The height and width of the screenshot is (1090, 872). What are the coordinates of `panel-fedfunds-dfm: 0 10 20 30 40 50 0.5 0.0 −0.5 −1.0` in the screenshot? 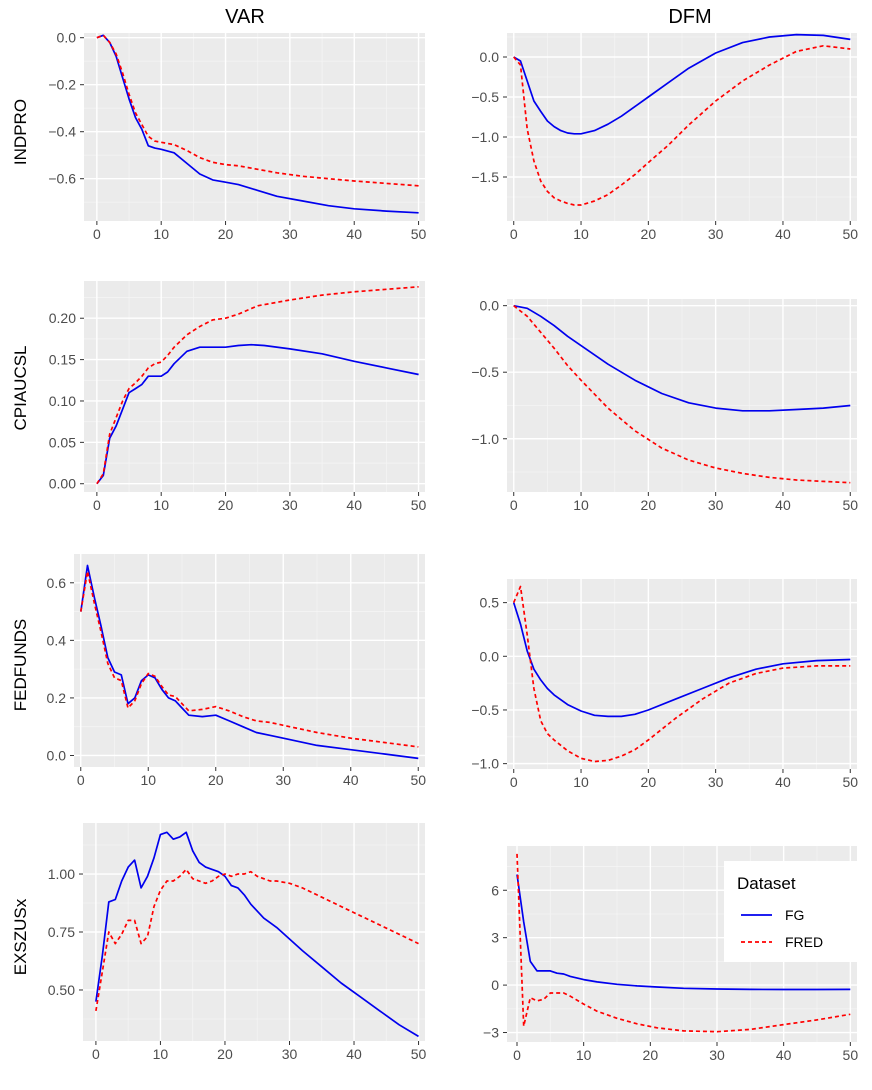 It's located at (664, 684).